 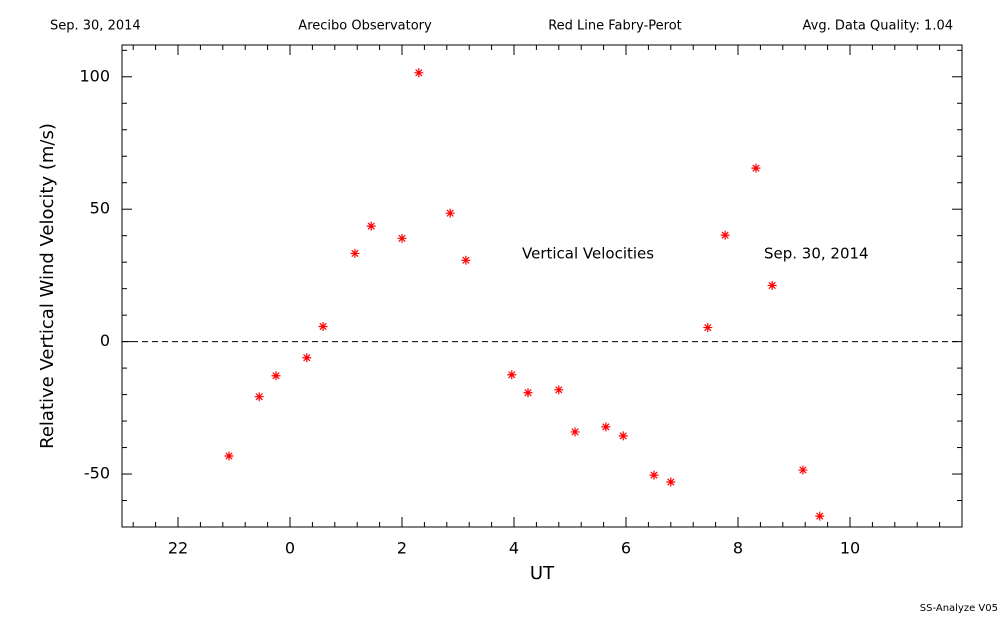 I want to click on annotation: Vertical Velocities, so click(x=588, y=254).